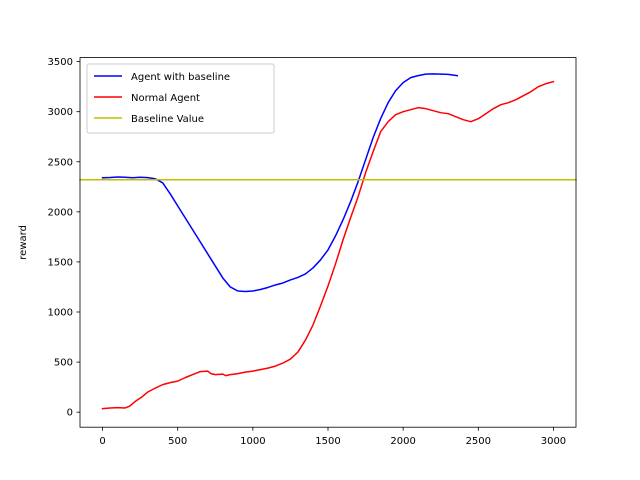 The height and width of the screenshot is (480, 640). What do you see at coordinates (177, 441) in the screenshot?
I see `x-tick-label: 500` at bounding box center [177, 441].